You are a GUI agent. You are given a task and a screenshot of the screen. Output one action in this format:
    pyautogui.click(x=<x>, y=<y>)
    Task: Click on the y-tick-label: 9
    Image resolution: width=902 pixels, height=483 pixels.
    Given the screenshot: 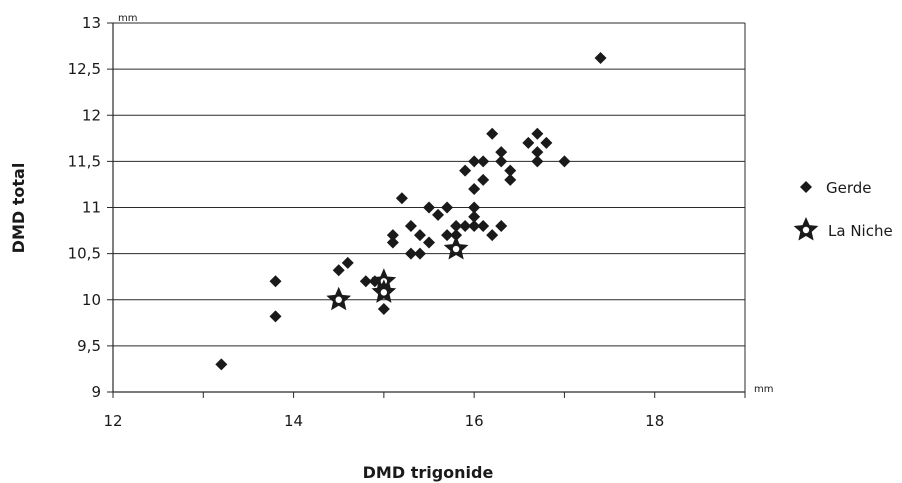 What is the action you would take?
    pyautogui.click(x=96, y=392)
    